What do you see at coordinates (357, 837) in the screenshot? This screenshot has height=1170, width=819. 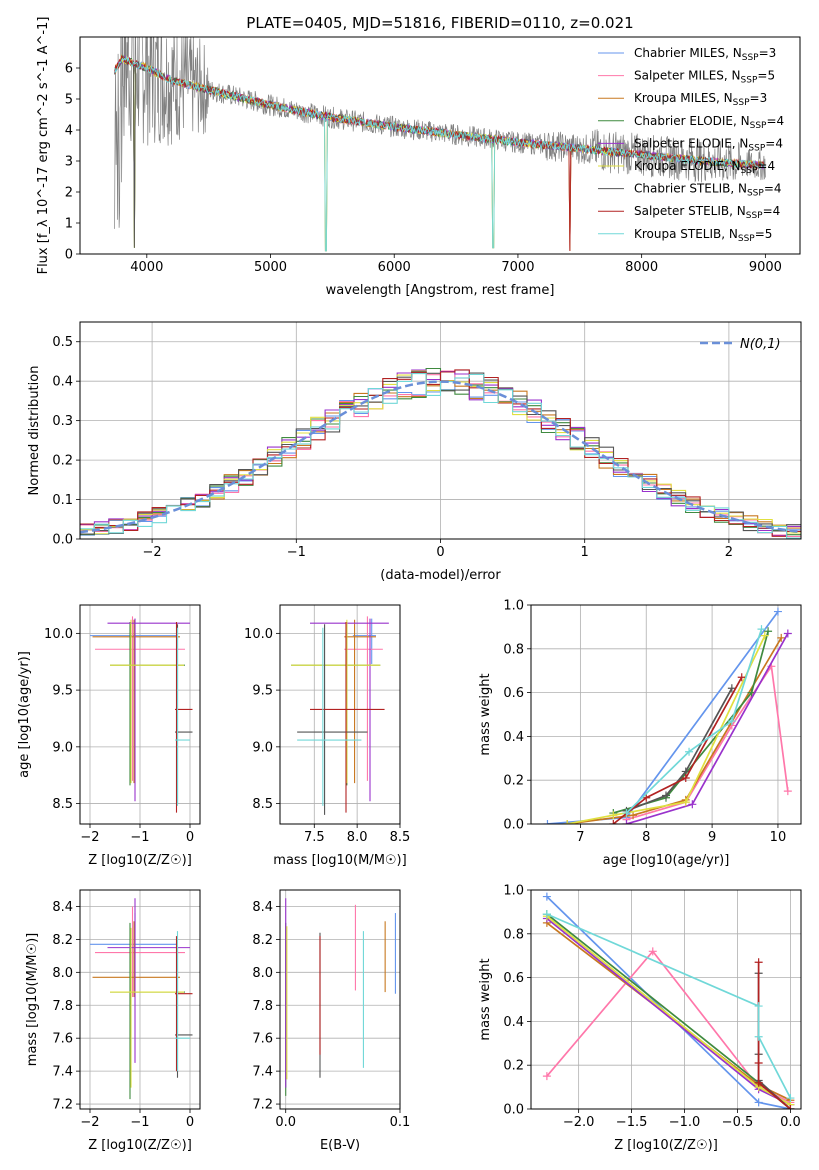 I see `x-tick-label: 8.0` at bounding box center [357, 837].